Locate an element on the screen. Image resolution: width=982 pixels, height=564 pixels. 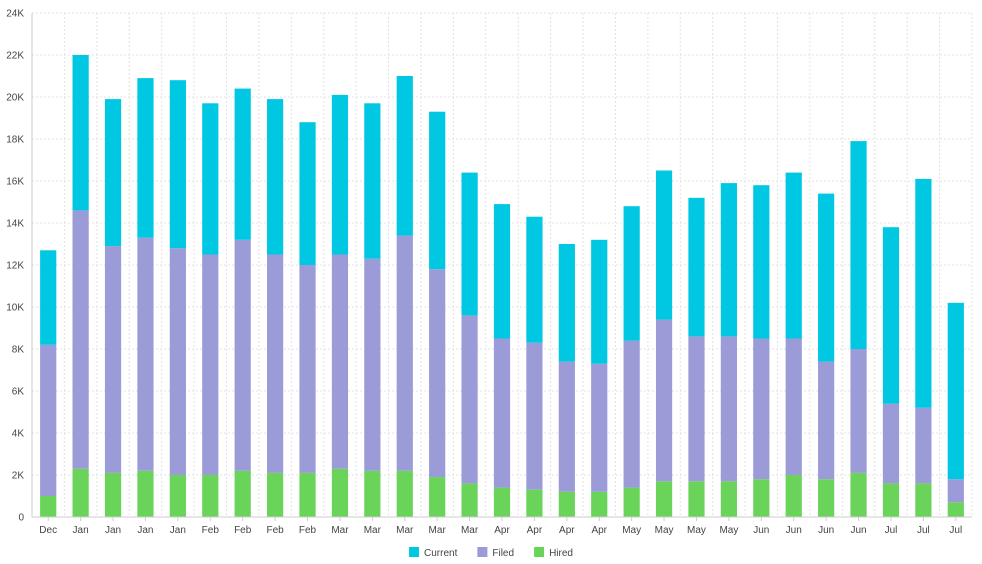
x-tick-label: Jun is located at coordinates (858, 530).